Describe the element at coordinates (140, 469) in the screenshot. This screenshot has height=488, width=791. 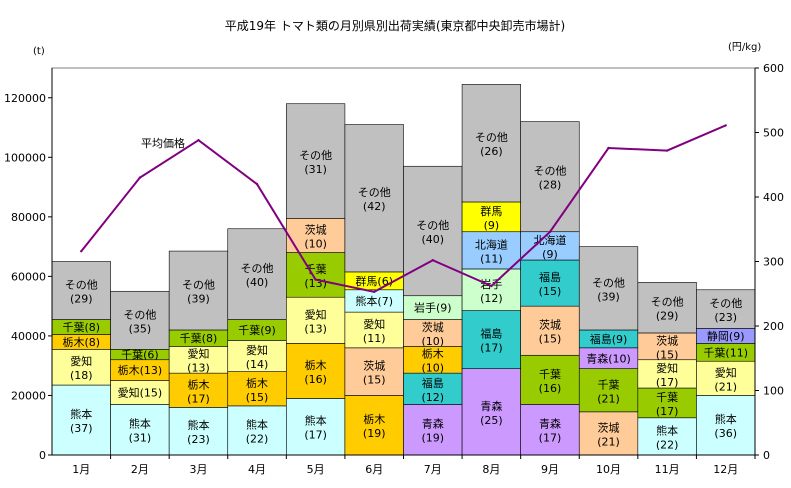
I see `x-tick-label: 2月` at that location.